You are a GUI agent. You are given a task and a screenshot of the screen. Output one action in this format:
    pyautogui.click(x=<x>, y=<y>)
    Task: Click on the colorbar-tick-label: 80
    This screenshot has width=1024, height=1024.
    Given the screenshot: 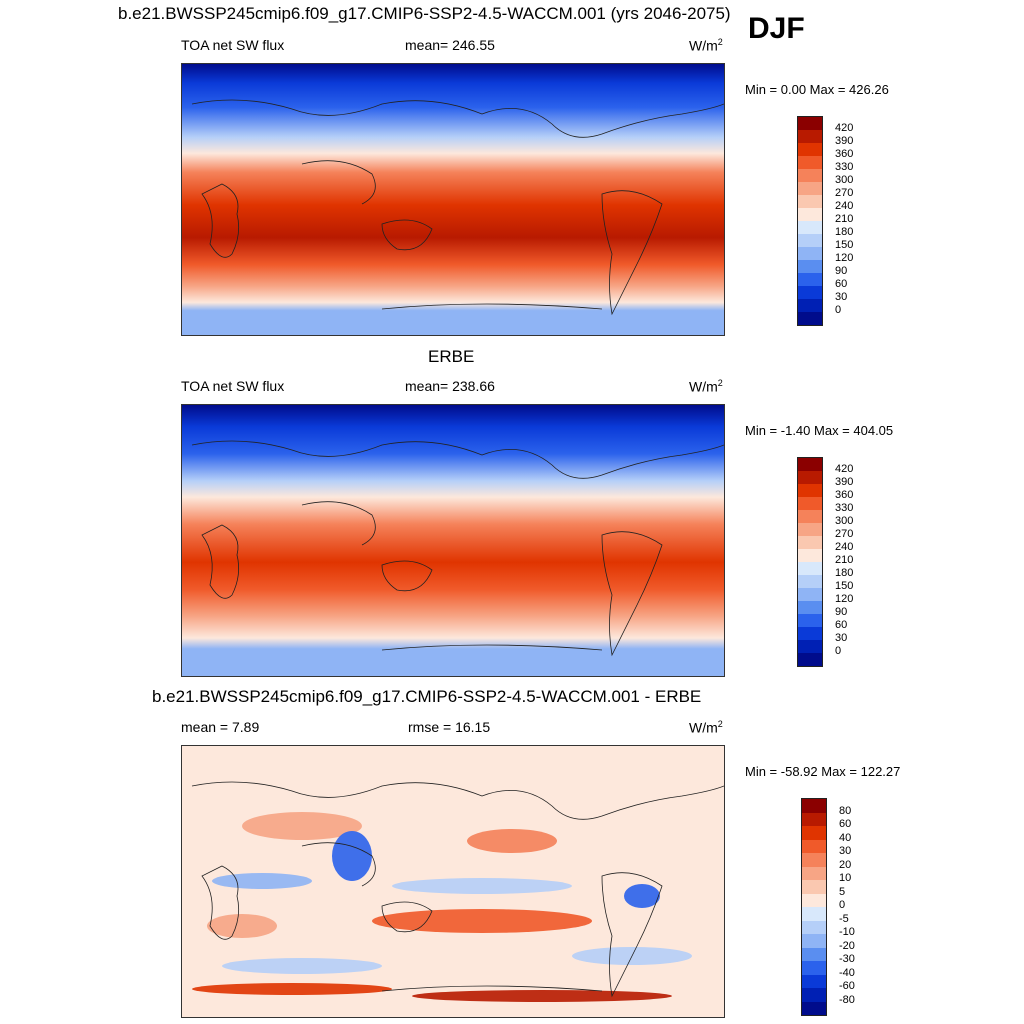 What is the action you would take?
    pyautogui.click(x=845, y=810)
    